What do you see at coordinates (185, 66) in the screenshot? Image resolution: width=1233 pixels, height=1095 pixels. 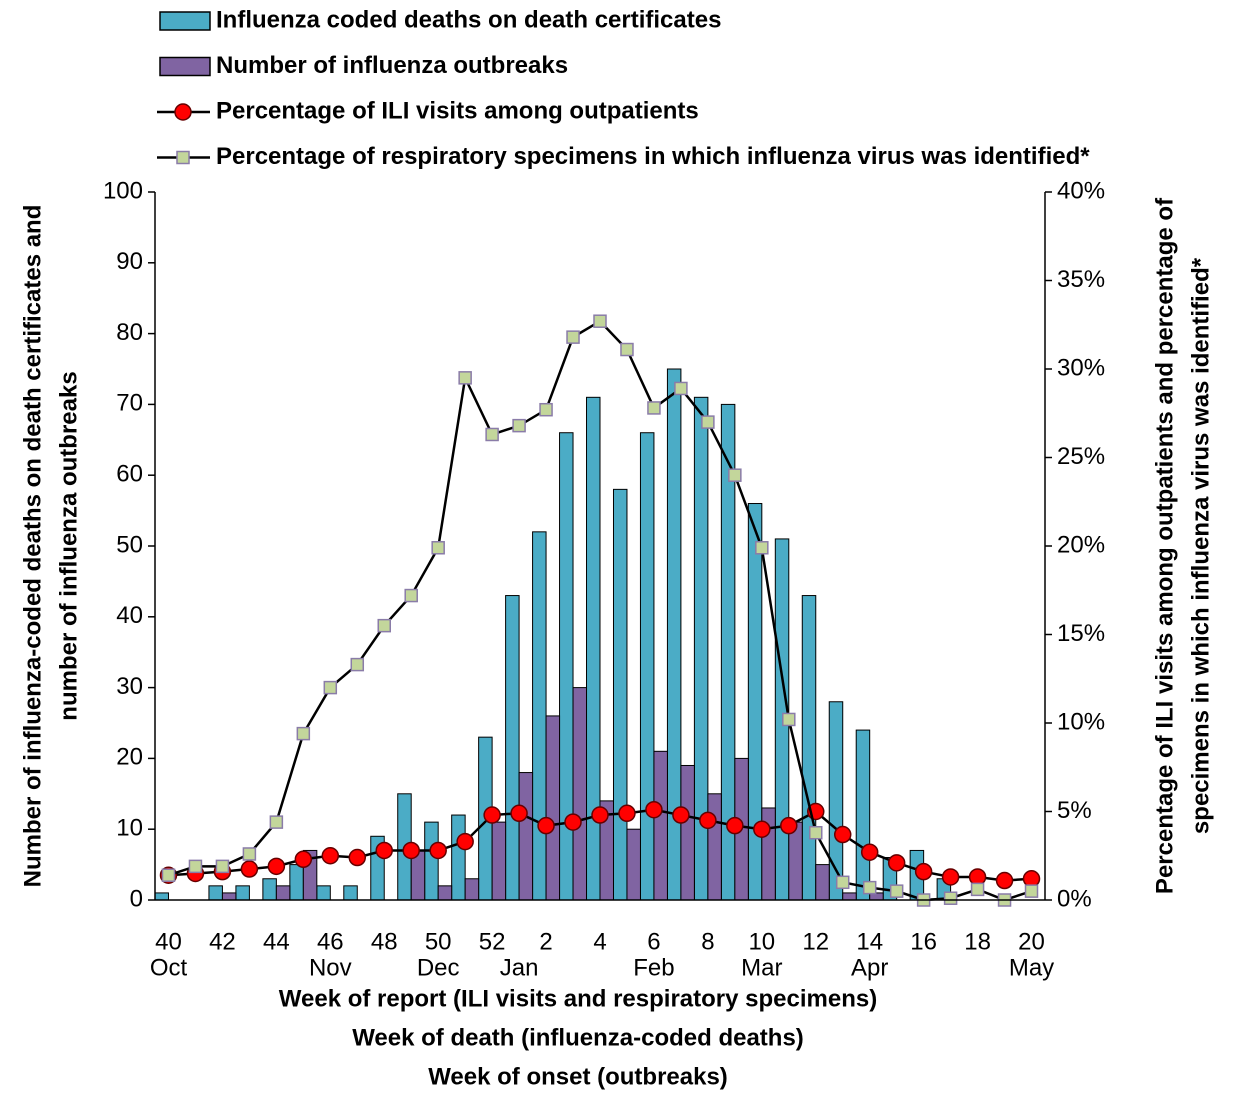 I see `legend-swatch` at bounding box center [185, 66].